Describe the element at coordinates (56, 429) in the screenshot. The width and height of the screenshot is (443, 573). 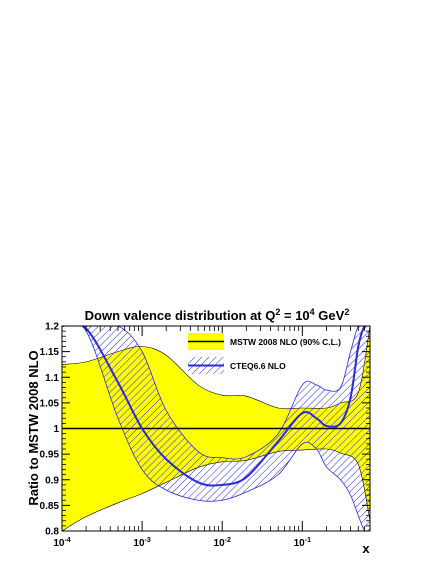
I see `y-tick-label: 1` at that location.